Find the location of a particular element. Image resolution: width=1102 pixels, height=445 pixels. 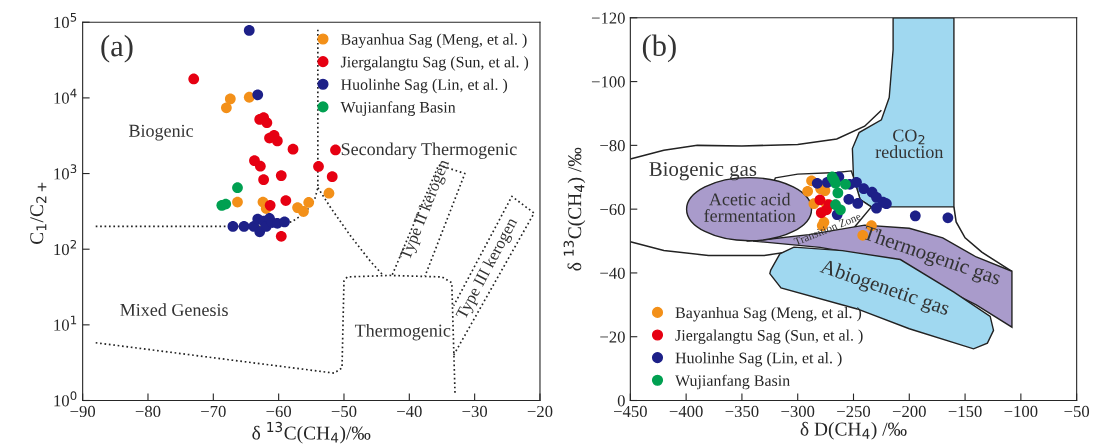

y-tick-label: 10$^{4}$ is located at coordinates (65, 96).